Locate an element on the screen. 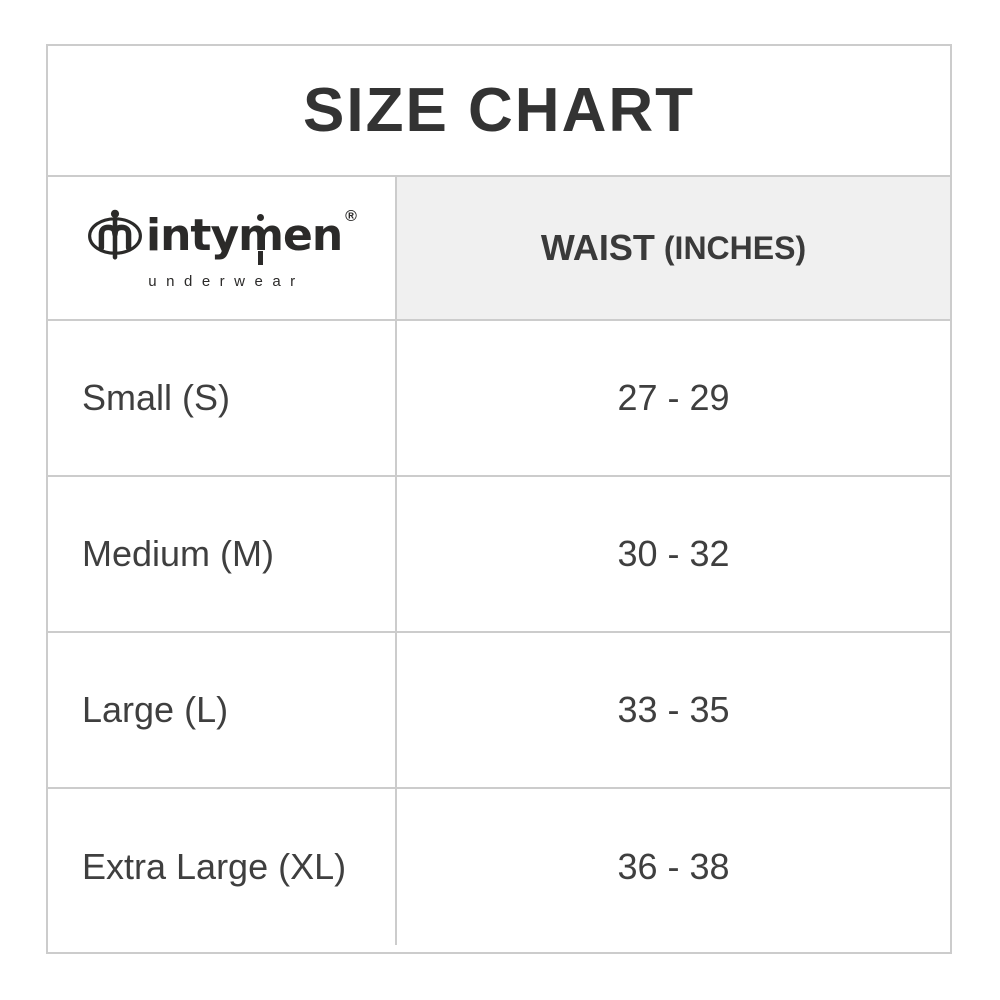 This screenshot has width=1000, height=1000. logo-line: intymen ® is located at coordinates (221, 236).